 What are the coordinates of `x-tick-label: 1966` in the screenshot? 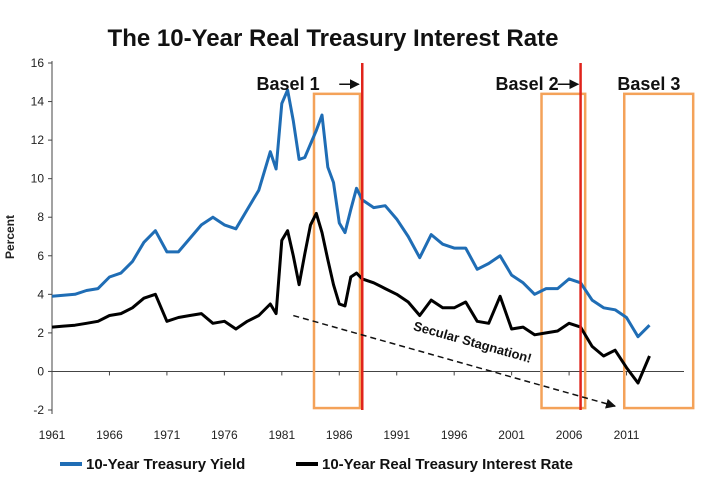 It's located at (109, 435).